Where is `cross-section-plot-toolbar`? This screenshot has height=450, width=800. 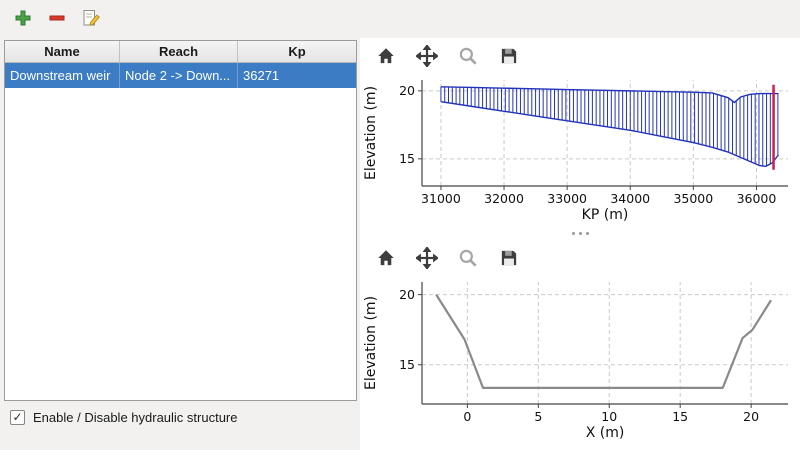 cross-section-plot-toolbar is located at coordinates (580, 258).